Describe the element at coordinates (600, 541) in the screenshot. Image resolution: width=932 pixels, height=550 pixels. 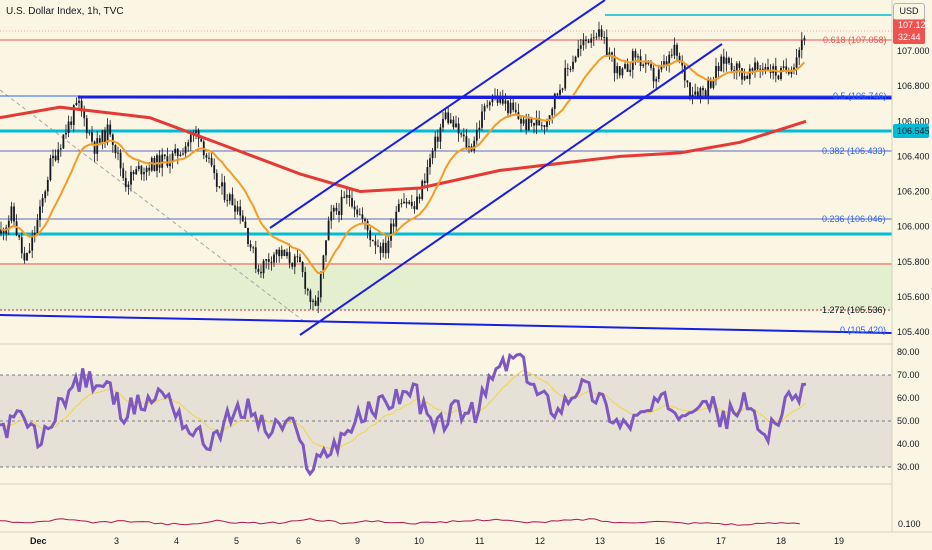
I see `time-axis-tick: 13` at that location.